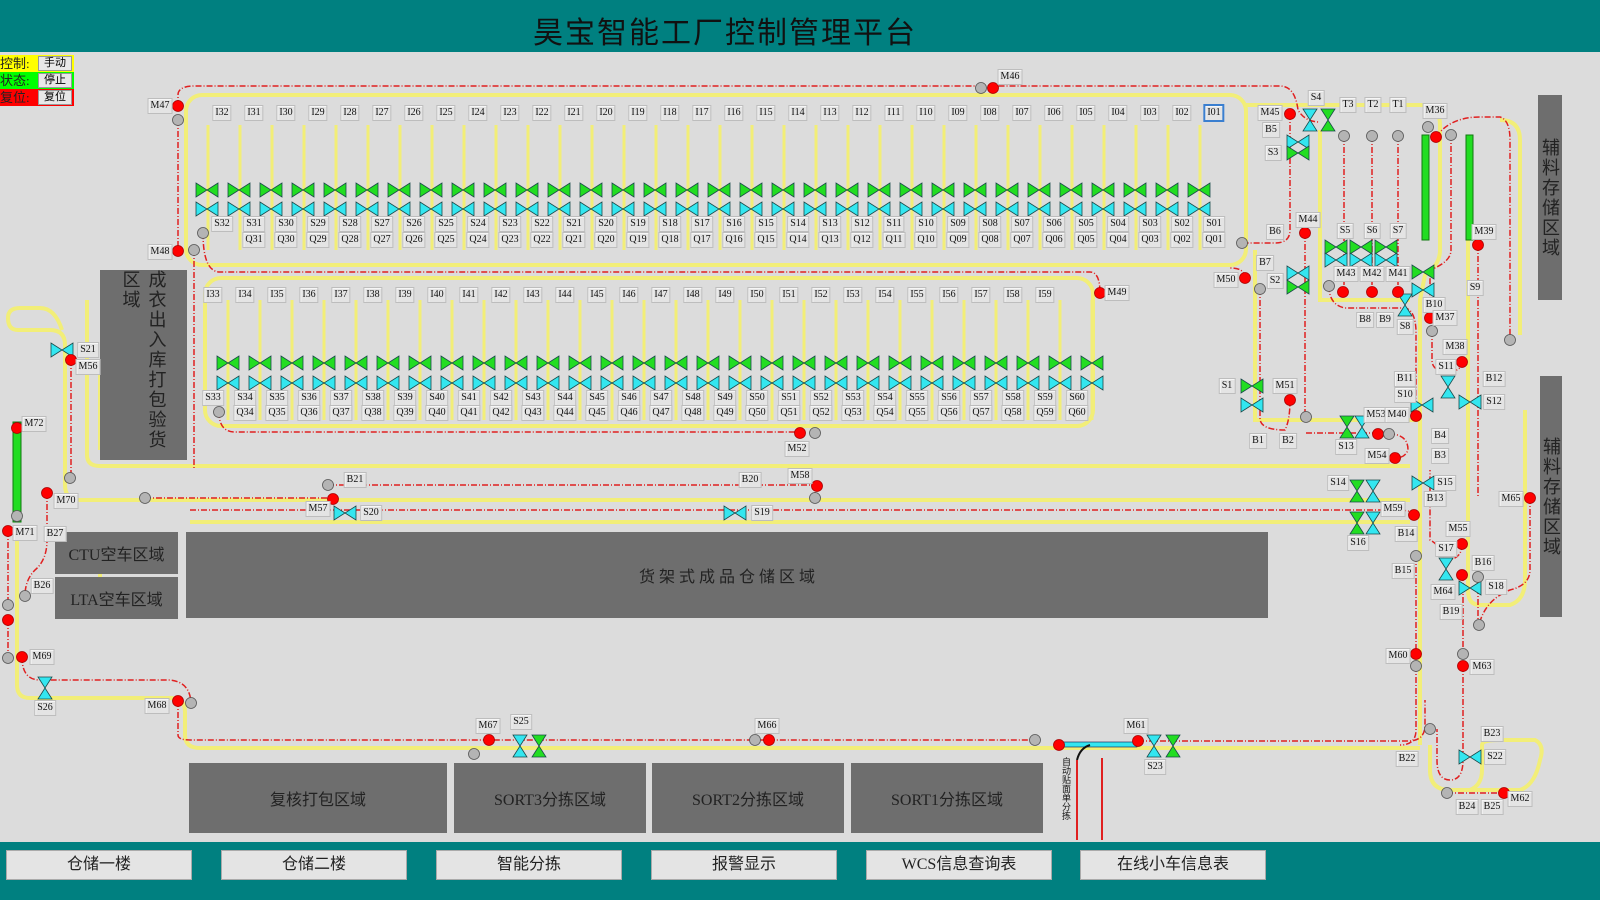 The height and width of the screenshot is (900, 1600). Describe the element at coordinates (501, 295) in the screenshot. I see `equipment-tag: I42` at that location.